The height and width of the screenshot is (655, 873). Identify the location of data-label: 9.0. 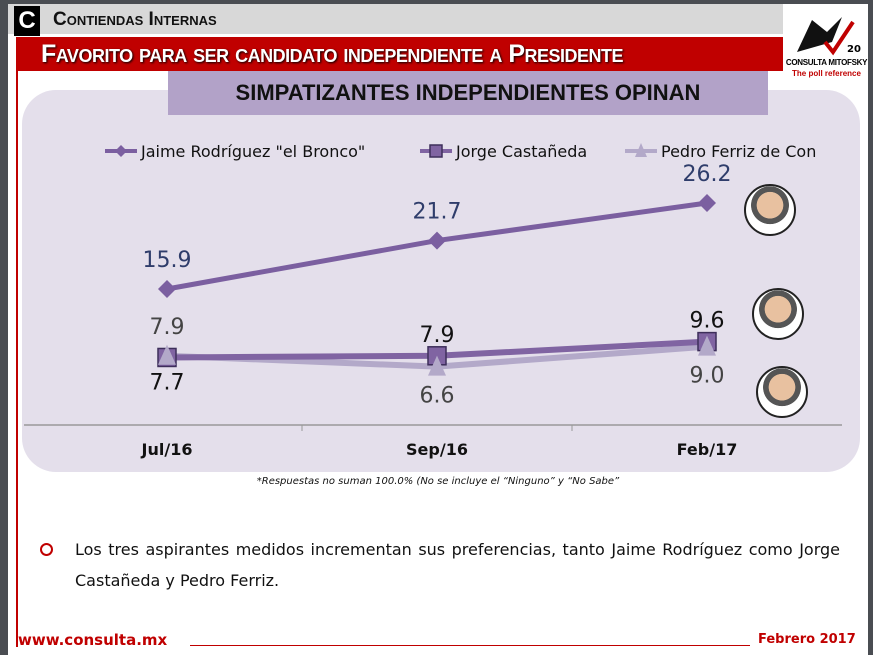
(707, 376).